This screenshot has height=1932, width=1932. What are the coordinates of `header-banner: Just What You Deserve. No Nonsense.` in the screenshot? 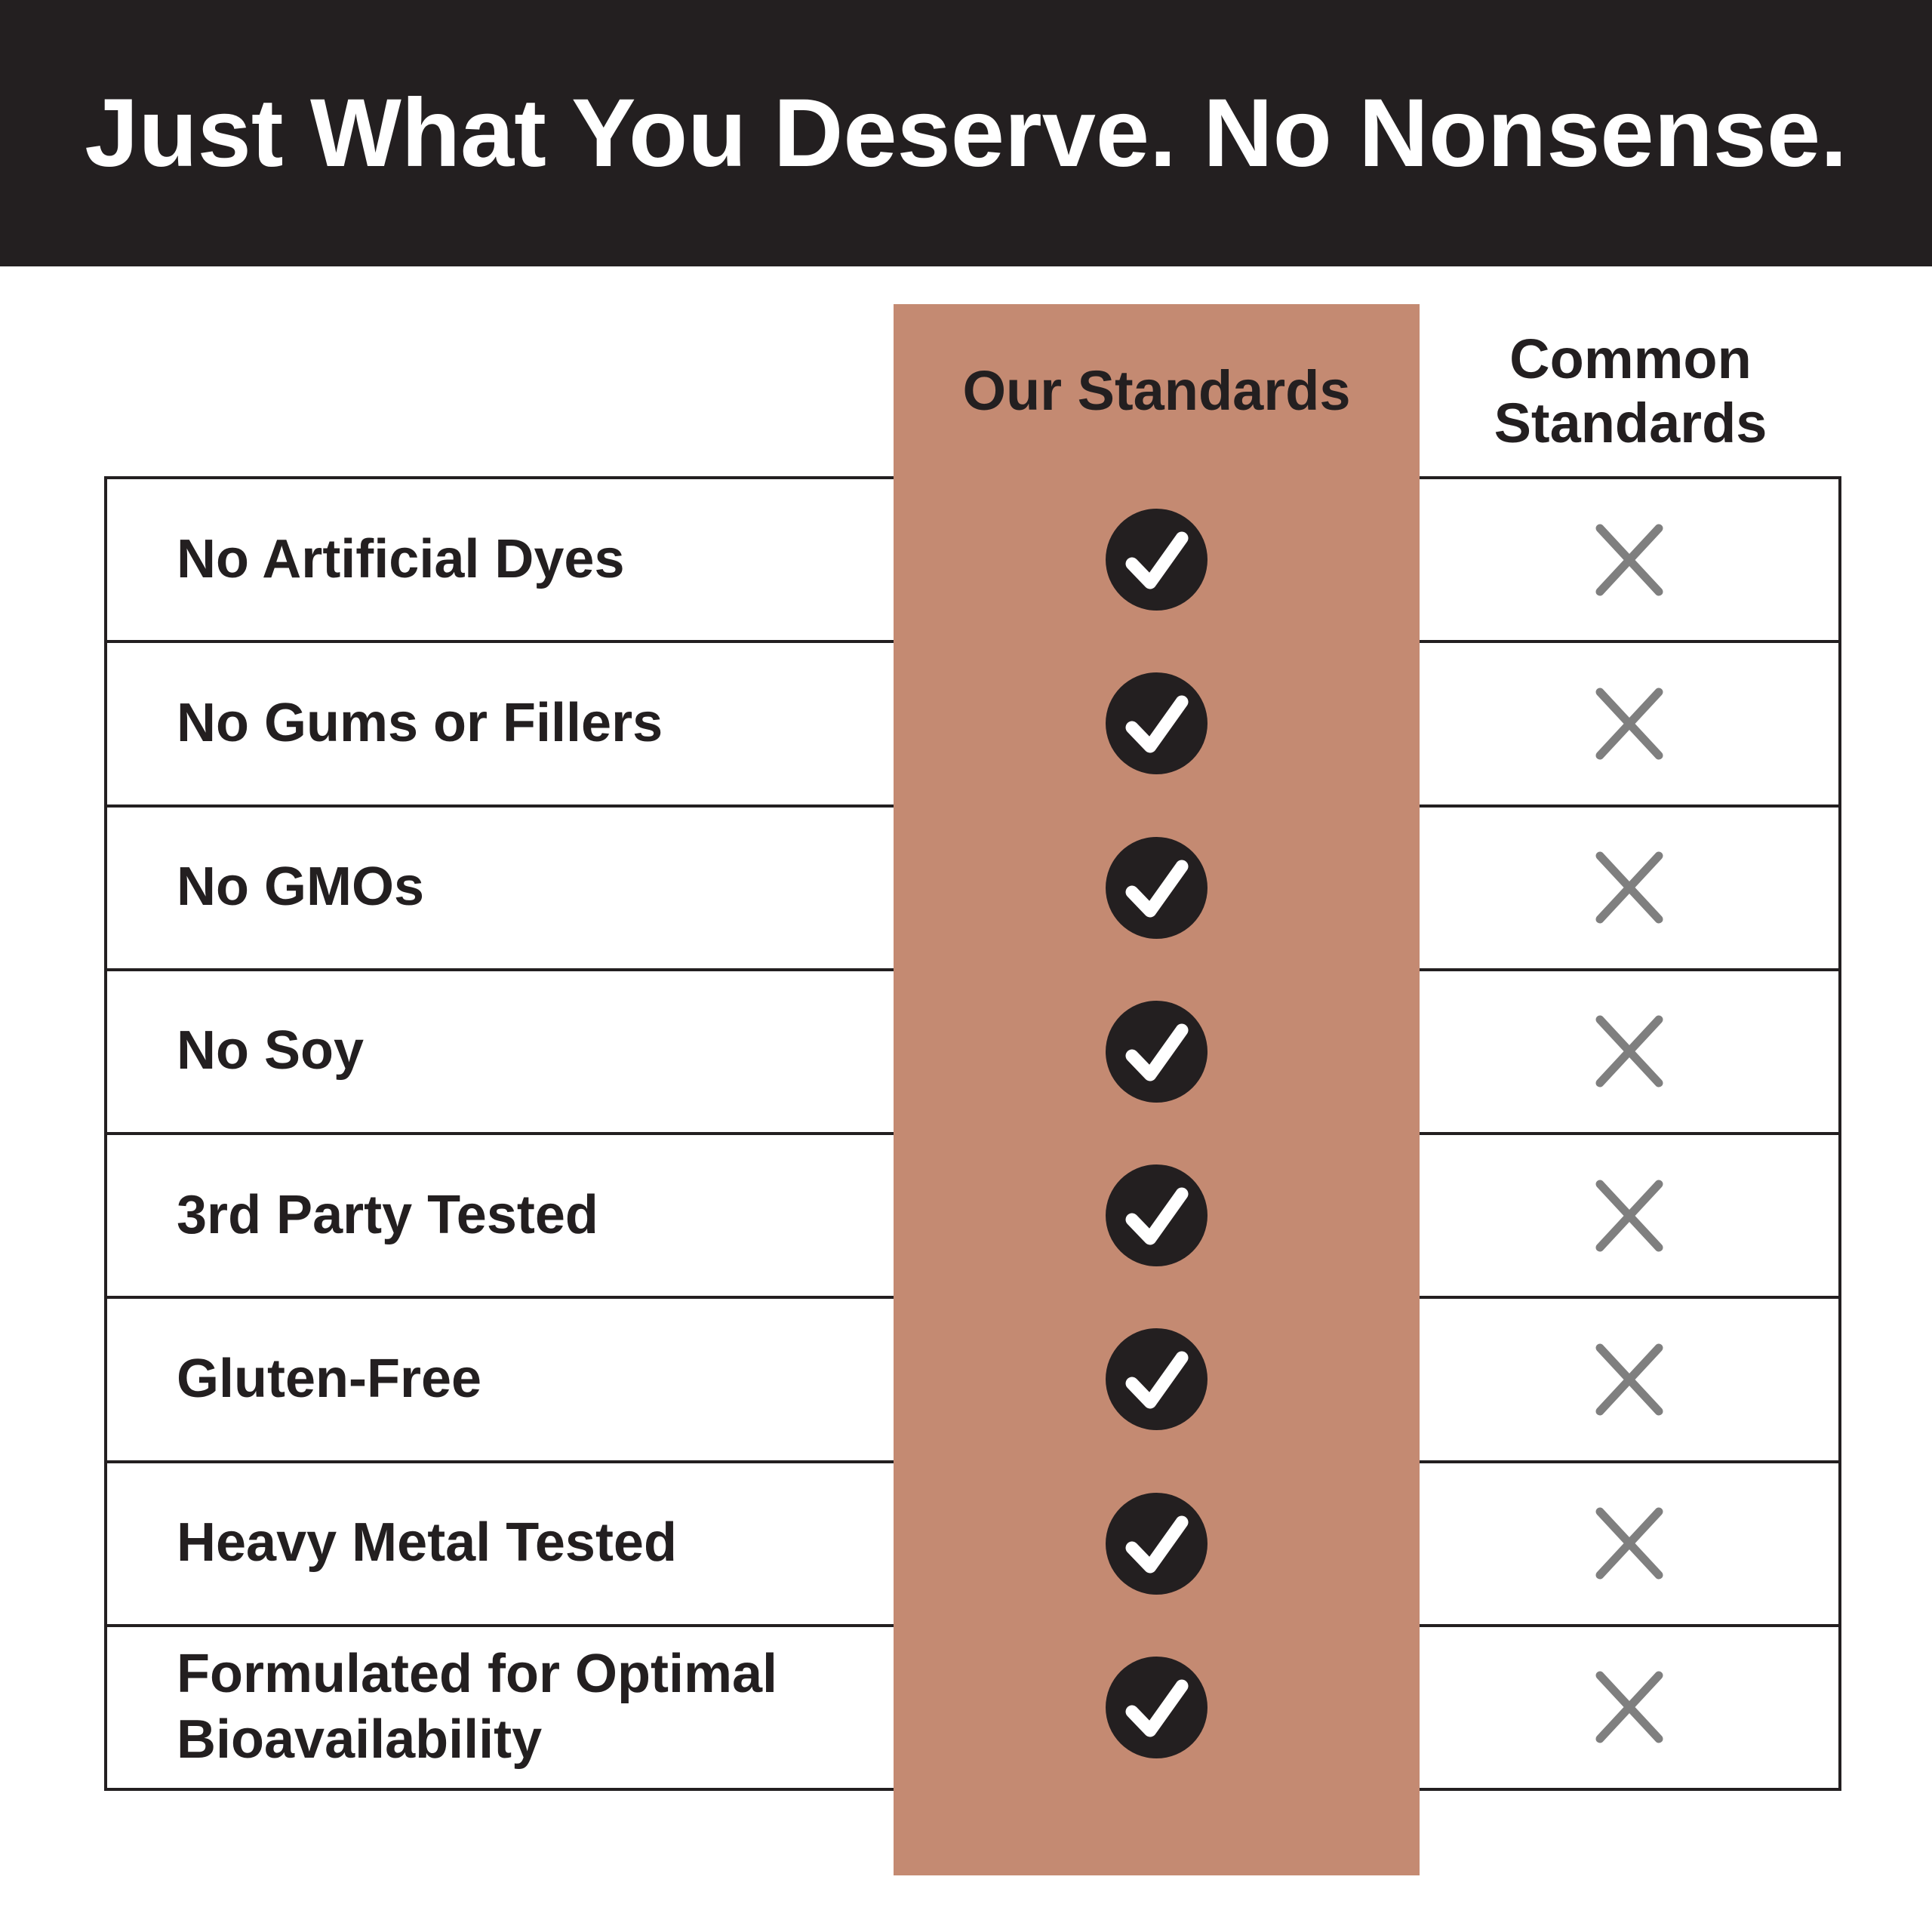 It's located at (966, 133).